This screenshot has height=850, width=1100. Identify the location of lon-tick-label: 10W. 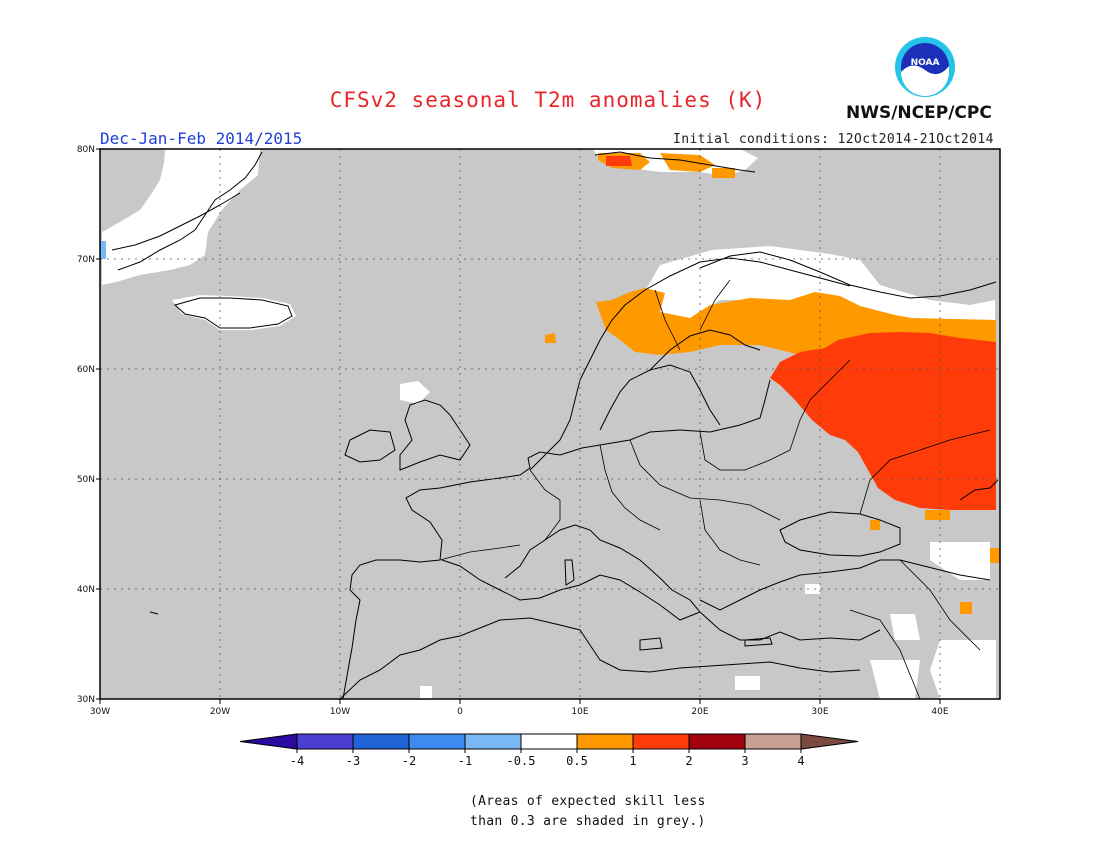
(340, 712).